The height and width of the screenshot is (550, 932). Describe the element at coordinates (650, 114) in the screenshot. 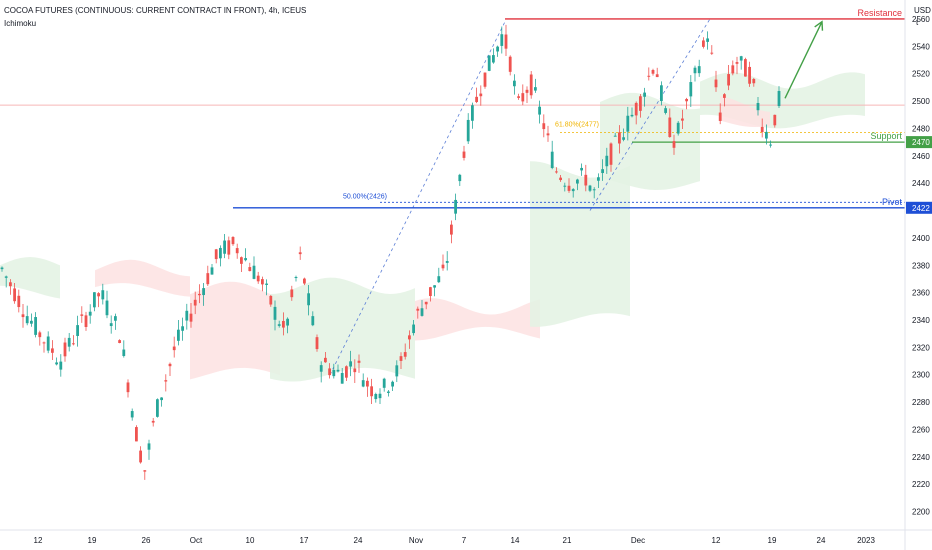

I see `fib-trendline` at that location.